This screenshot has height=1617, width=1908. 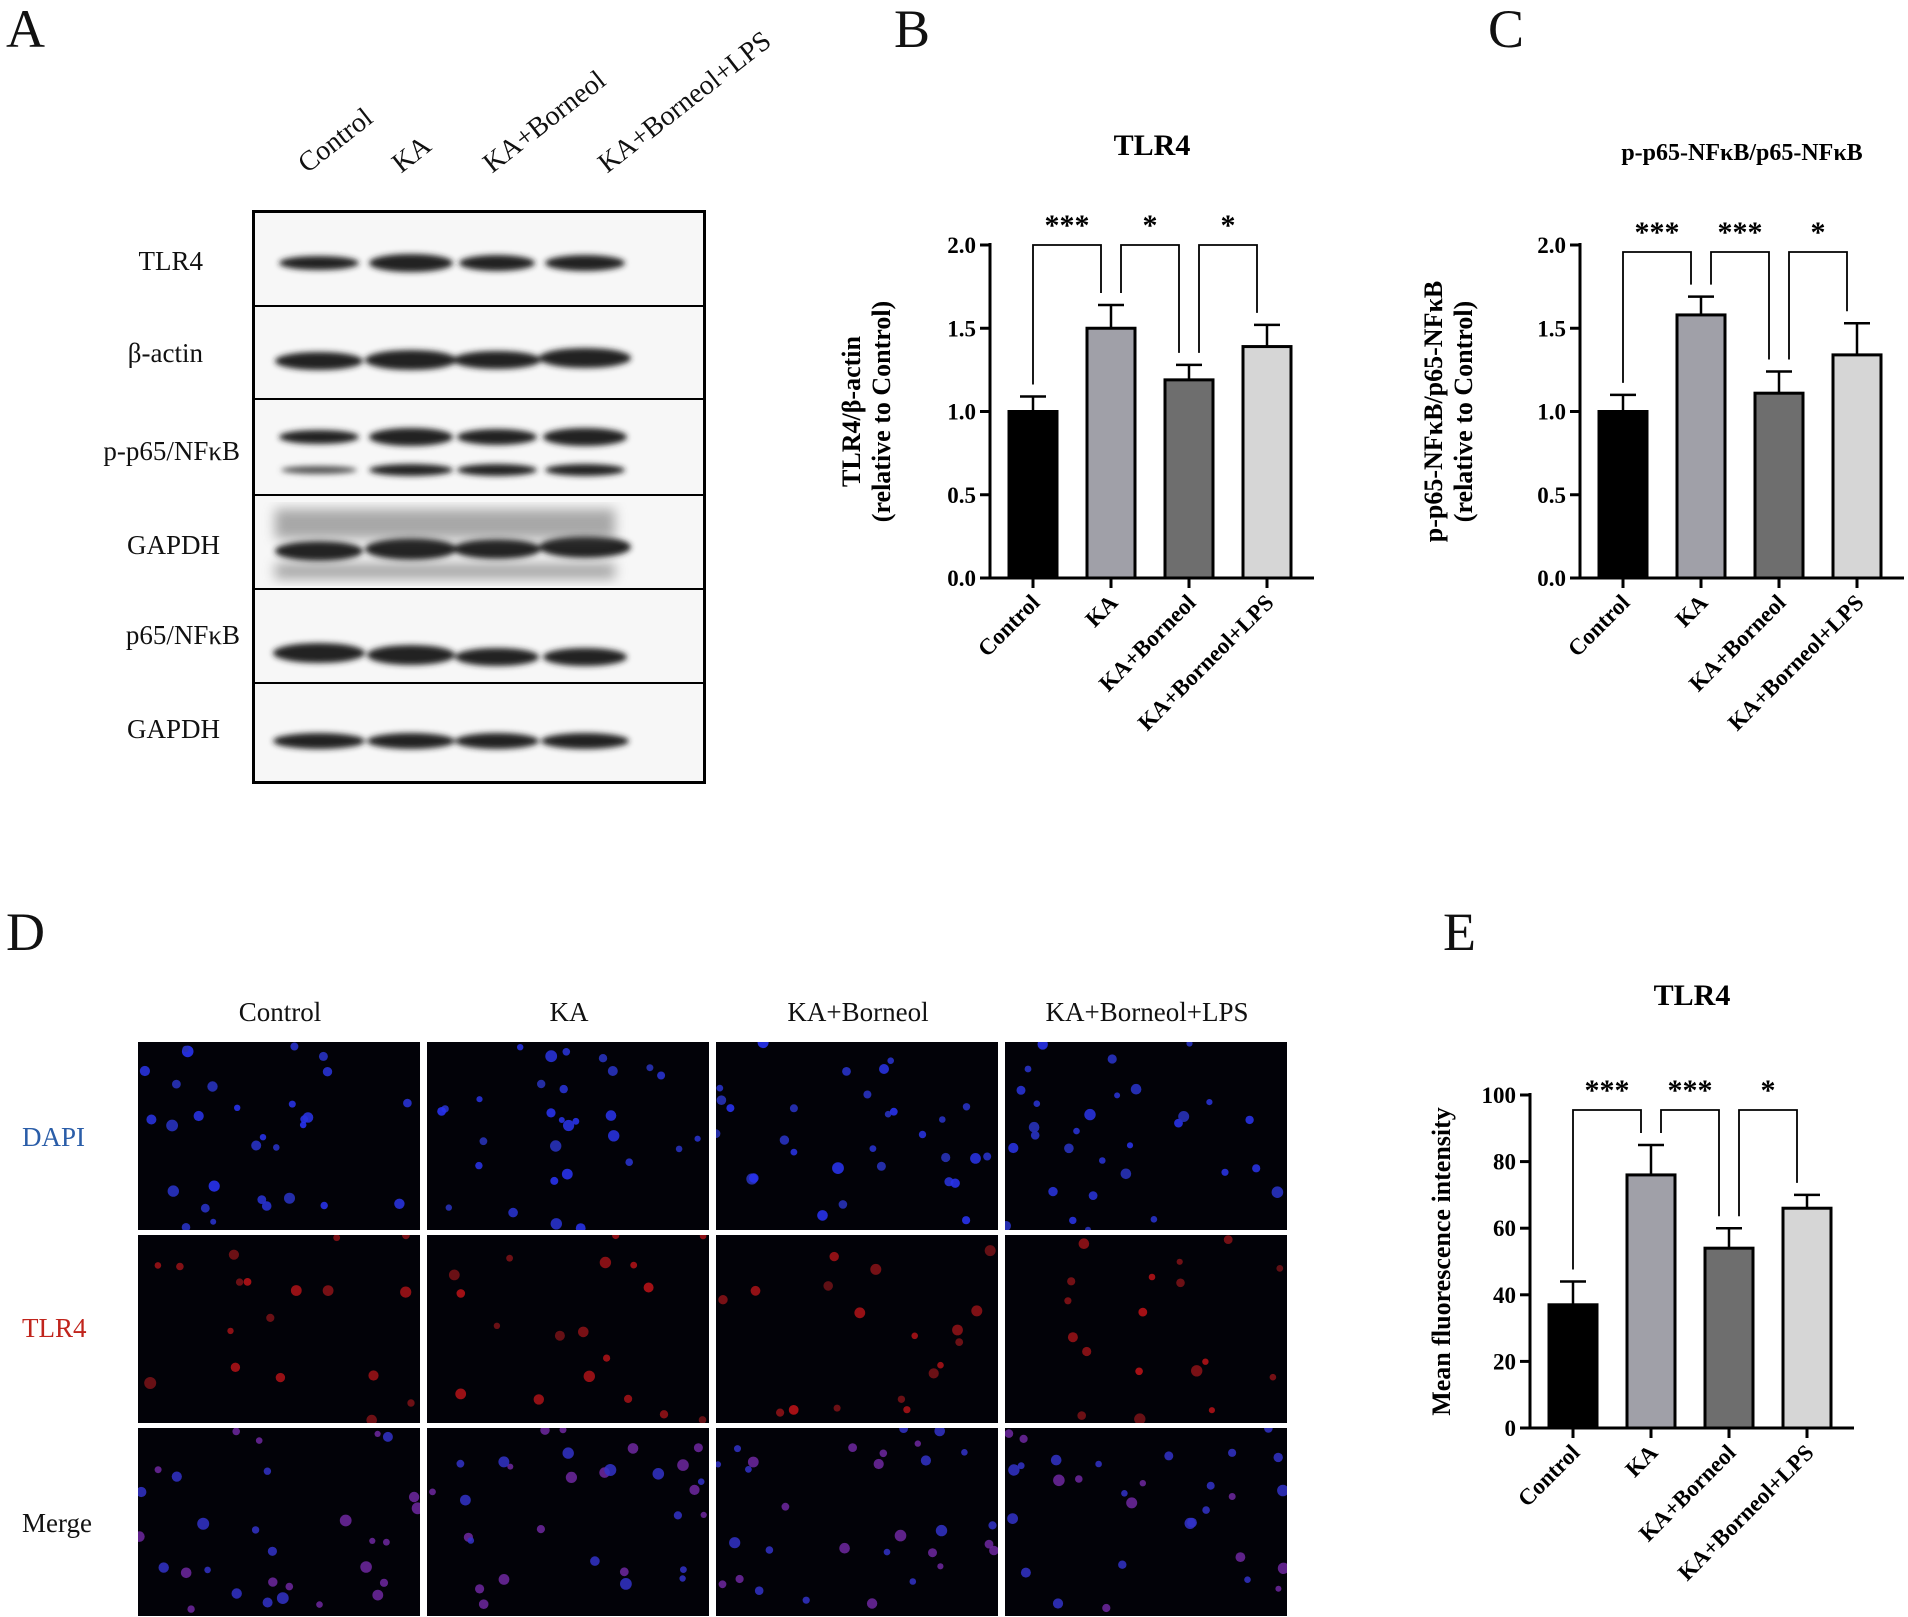 What do you see at coordinates (1506, 29) in the screenshot?
I see `panel-letter-c: C` at bounding box center [1506, 29].